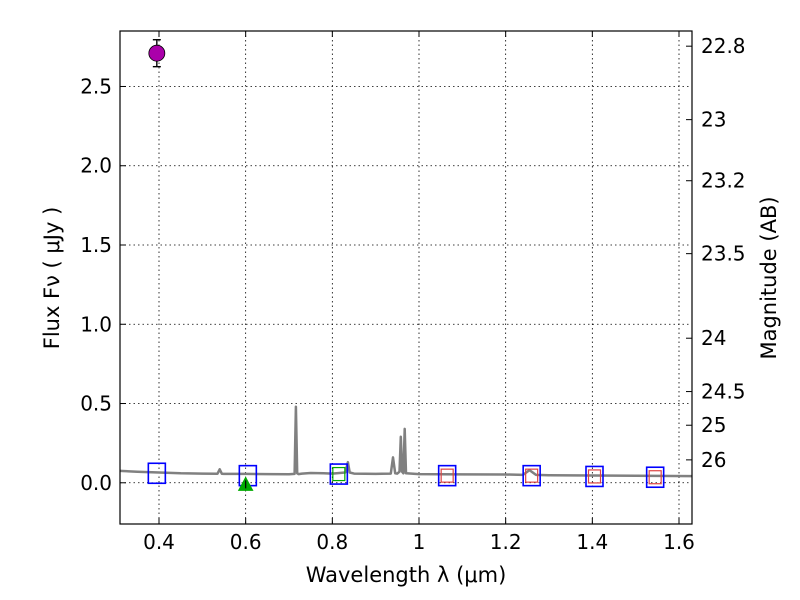 The width and height of the screenshot is (800, 600). I want to click on y-tick-label: 0.5, so click(96, 404).